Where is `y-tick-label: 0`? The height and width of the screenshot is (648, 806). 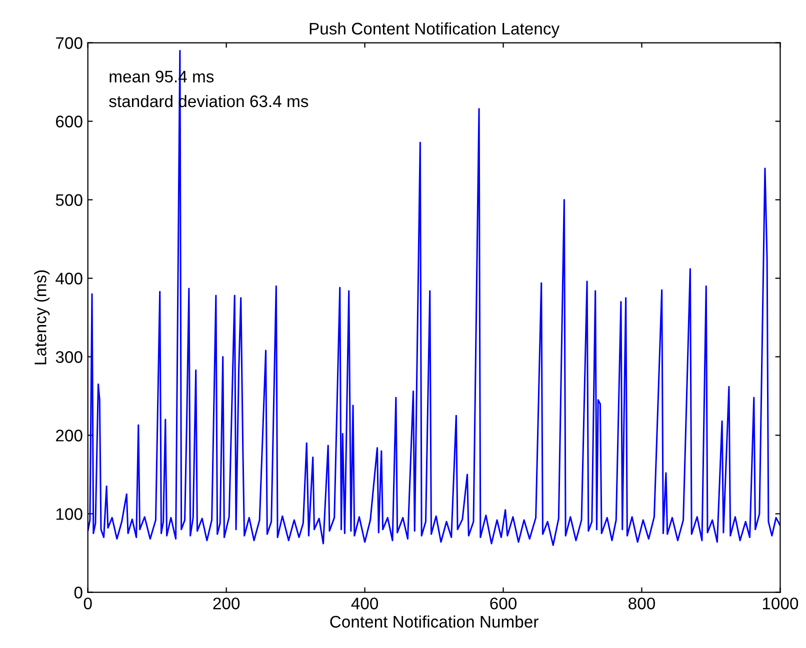 y-tick-label: 0 is located at coordinates (78, 592).